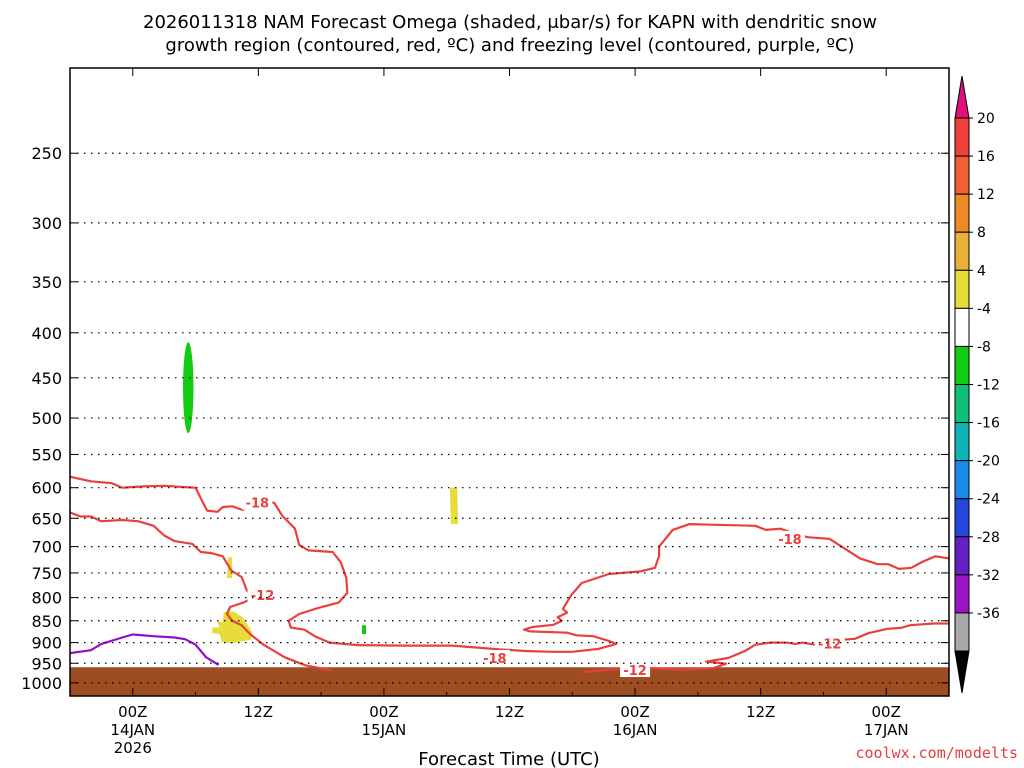 Image resolution: width=1024 pixels, height=768 pixels. What do you see at coordinates (145, 649) in the screenshot?
I see `freezing-level-contour` at bounding box center [145, 649].